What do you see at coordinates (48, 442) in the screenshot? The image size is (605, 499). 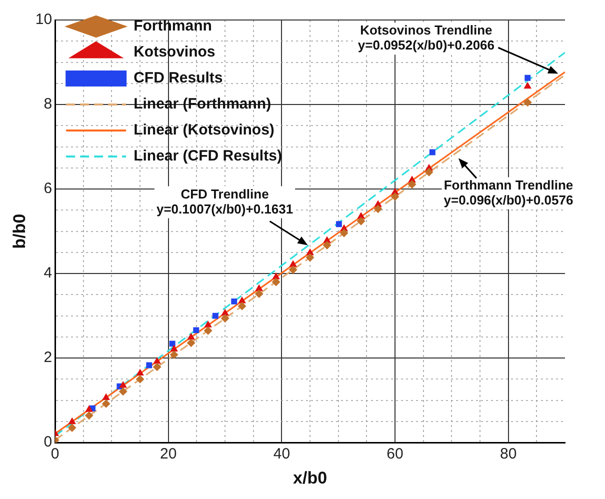 I see `y-tick-label: 0` at bounding box center [48, 442].